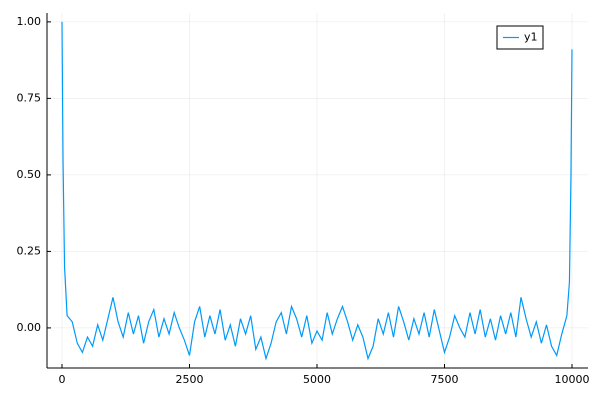 This screenshot has height=404, width=600. I want to click on legend-label: y1, so click(531, 37).